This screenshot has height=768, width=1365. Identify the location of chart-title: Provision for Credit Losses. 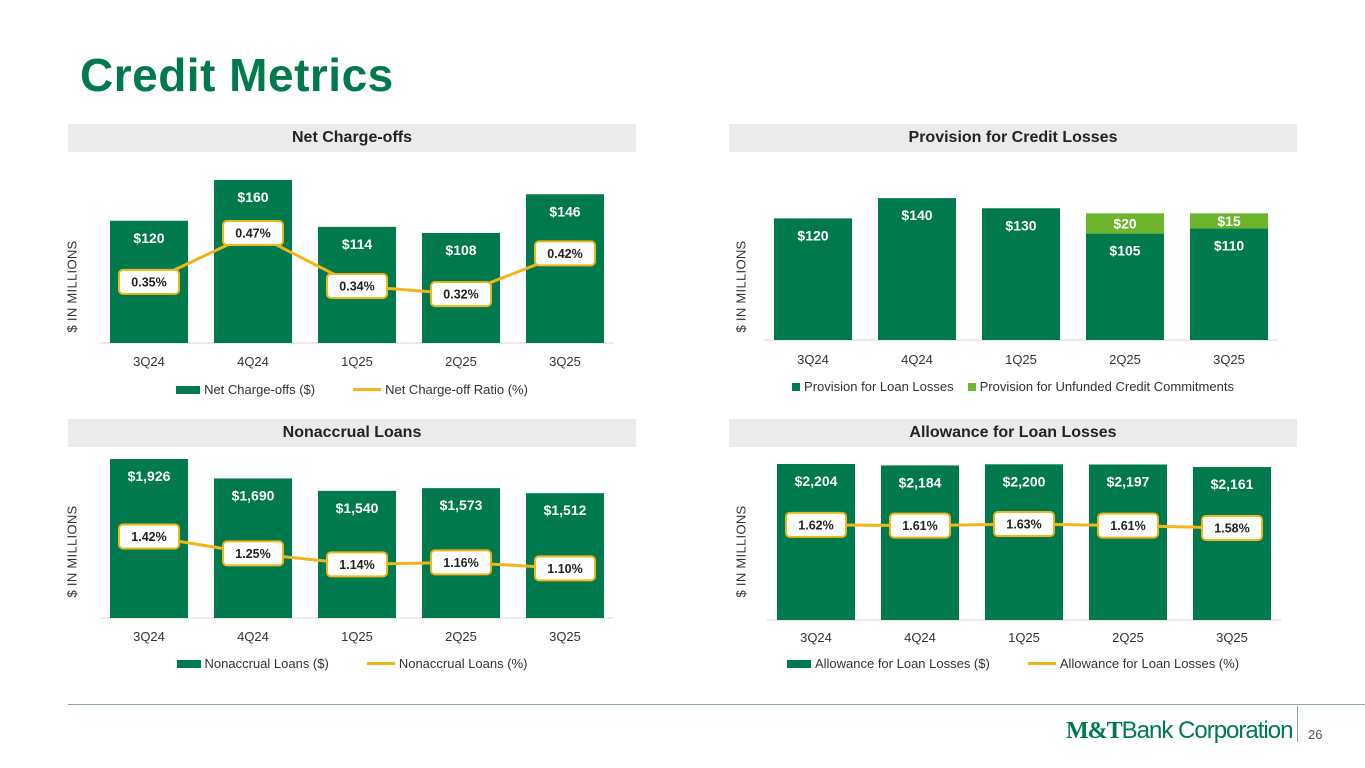
(1013, 138).